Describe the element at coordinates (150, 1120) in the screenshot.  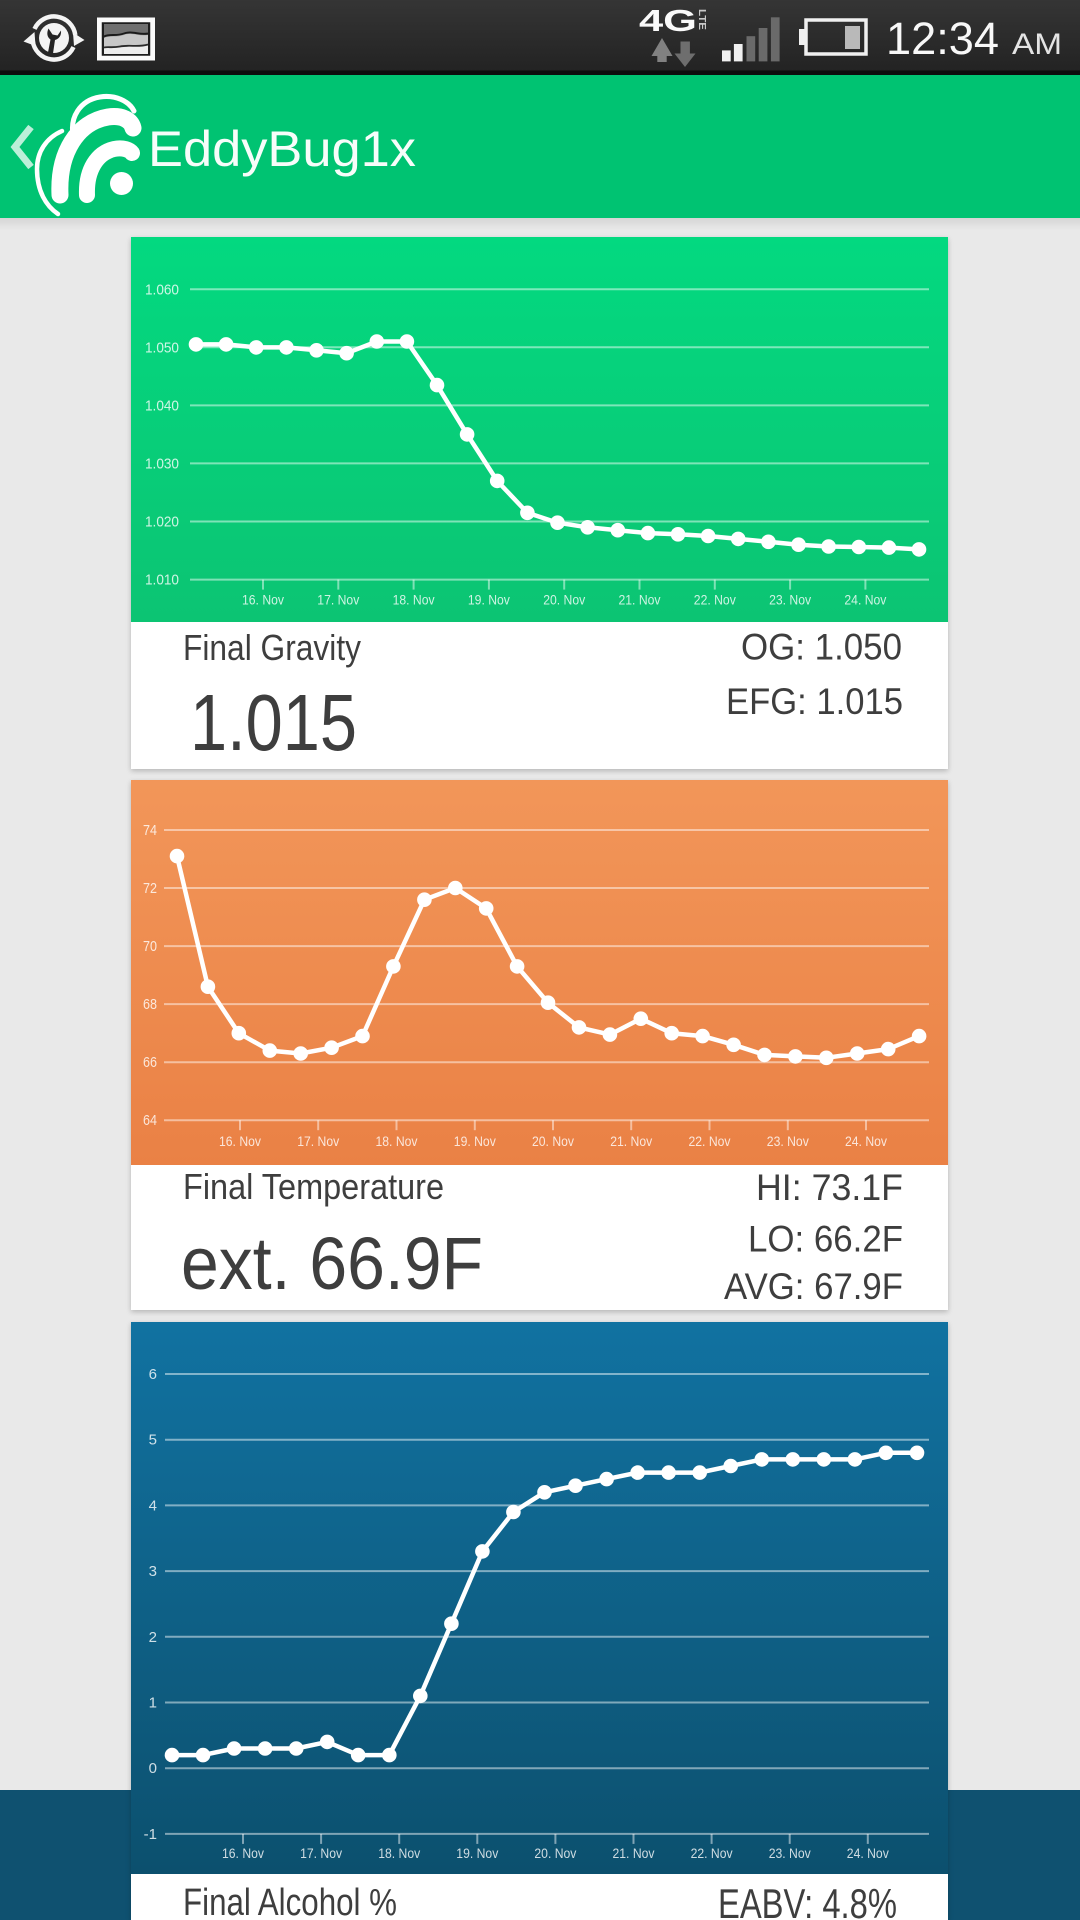
I see `svg-text: 64` at that location.